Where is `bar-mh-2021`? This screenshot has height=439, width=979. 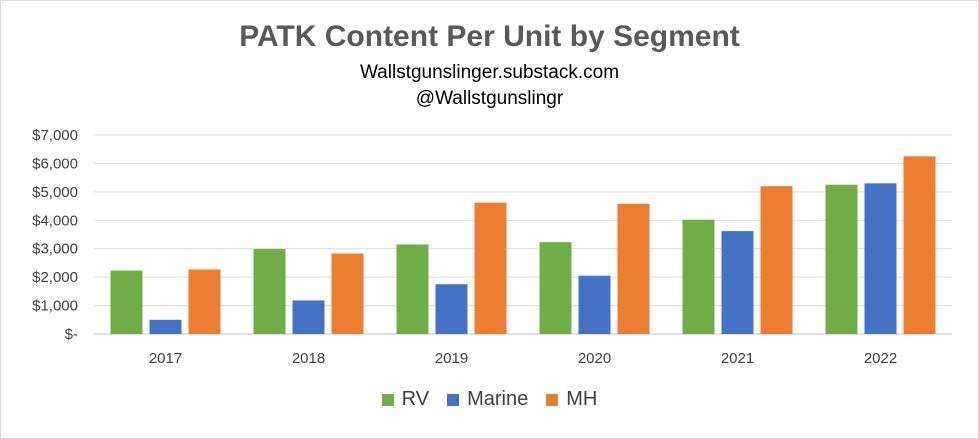 bar-mh-2021 is located at coordinates (776, 260).